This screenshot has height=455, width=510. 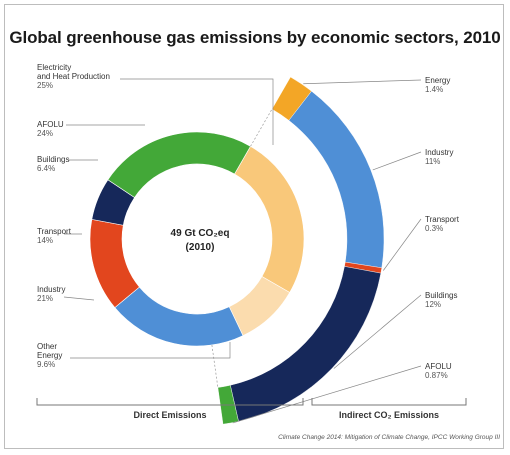 What do you see at coordinates (179, 164) in the screenshot?
I see `direct-slice-afolu` at bounding box center [179, 164].